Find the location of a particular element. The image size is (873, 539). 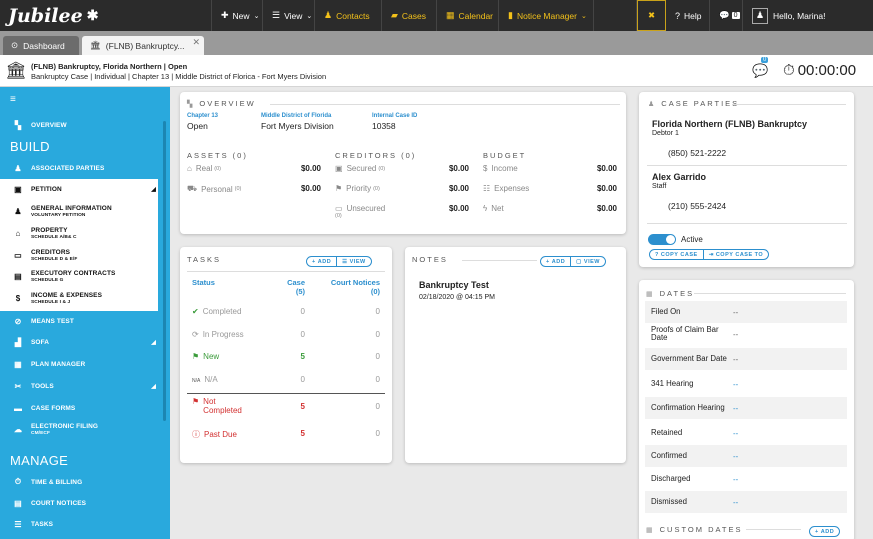

task-row-past-due: ⓘ Past Due is located at coordinates (214, 434).